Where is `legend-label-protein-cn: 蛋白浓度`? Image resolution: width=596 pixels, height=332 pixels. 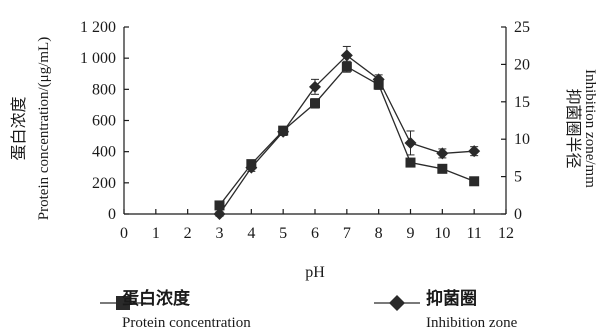 legend-label-protein-cn: 蛋白浓度 is located at coordinates (156, 298).